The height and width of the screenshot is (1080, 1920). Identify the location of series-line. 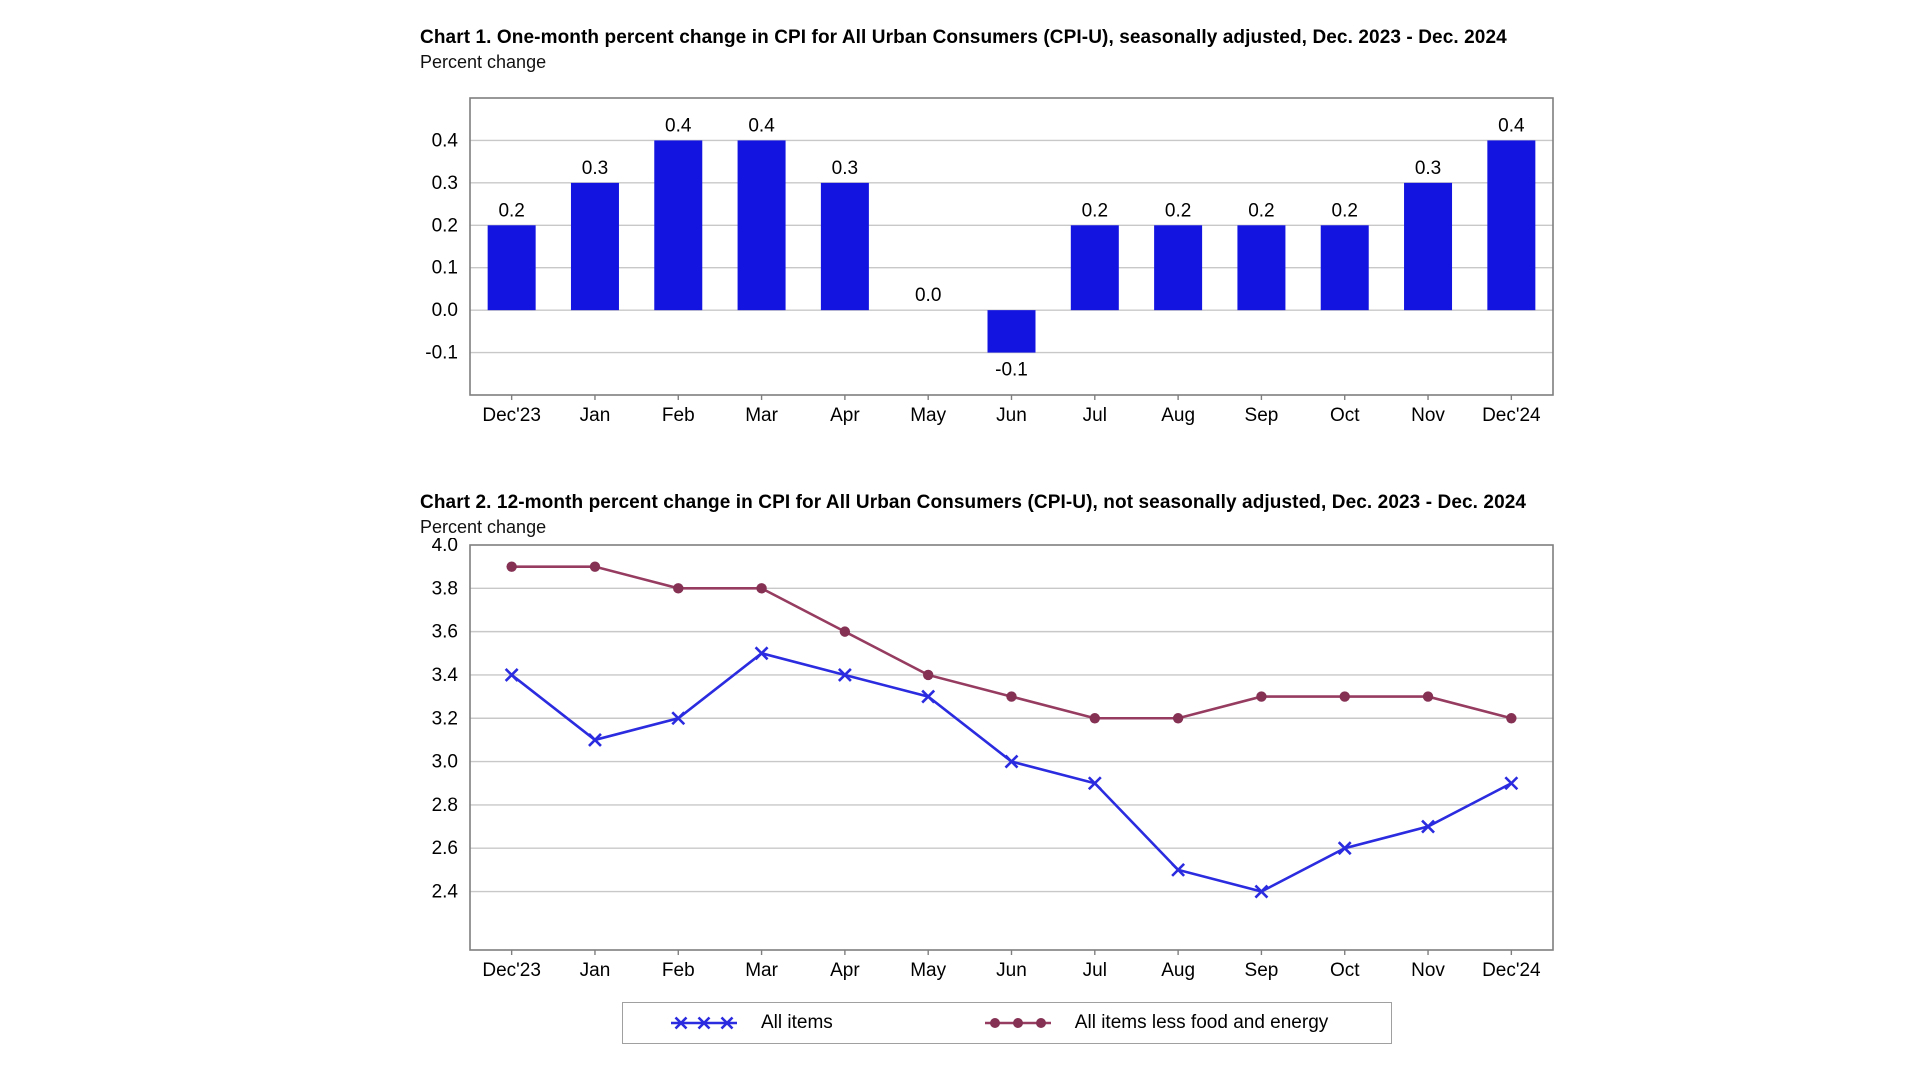
(1011, 772).